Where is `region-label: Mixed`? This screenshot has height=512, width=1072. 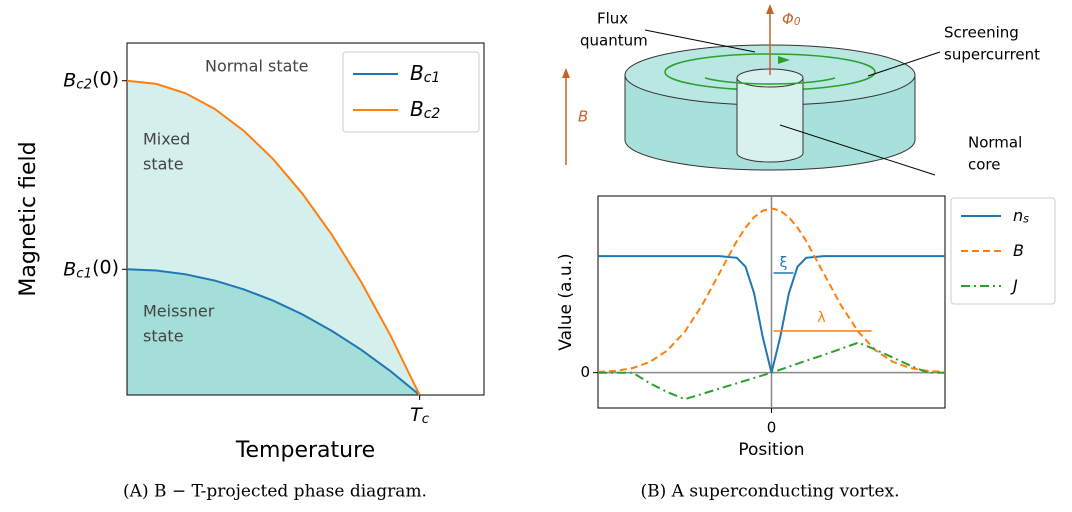 region-label: Mixed is located at coordinates (166, 139).